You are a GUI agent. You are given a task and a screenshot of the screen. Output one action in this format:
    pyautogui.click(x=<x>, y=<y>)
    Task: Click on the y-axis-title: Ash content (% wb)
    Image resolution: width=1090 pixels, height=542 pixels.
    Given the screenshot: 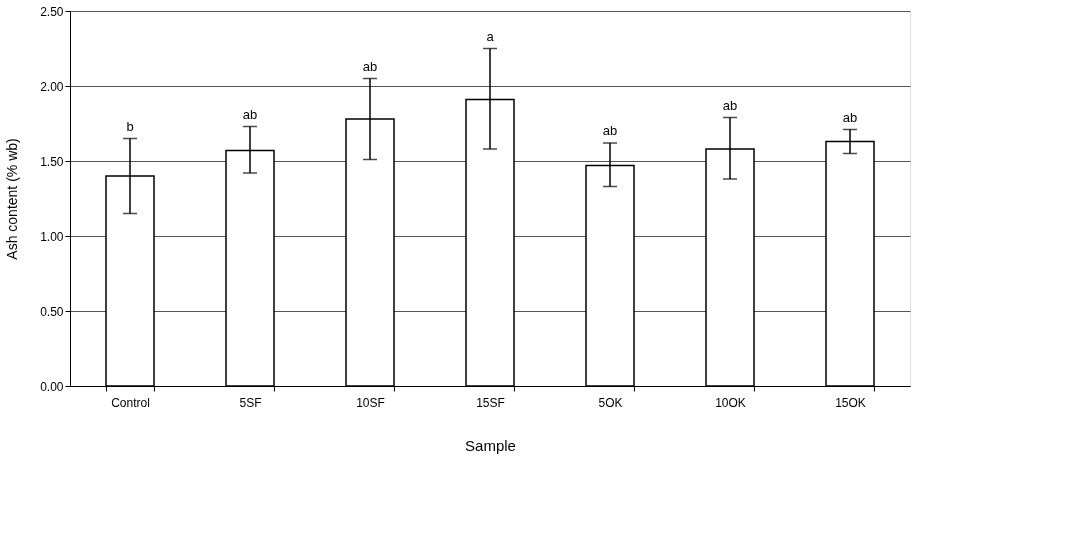 What is the action you would take?
    pyautogui.click(x=12, y=199)
    